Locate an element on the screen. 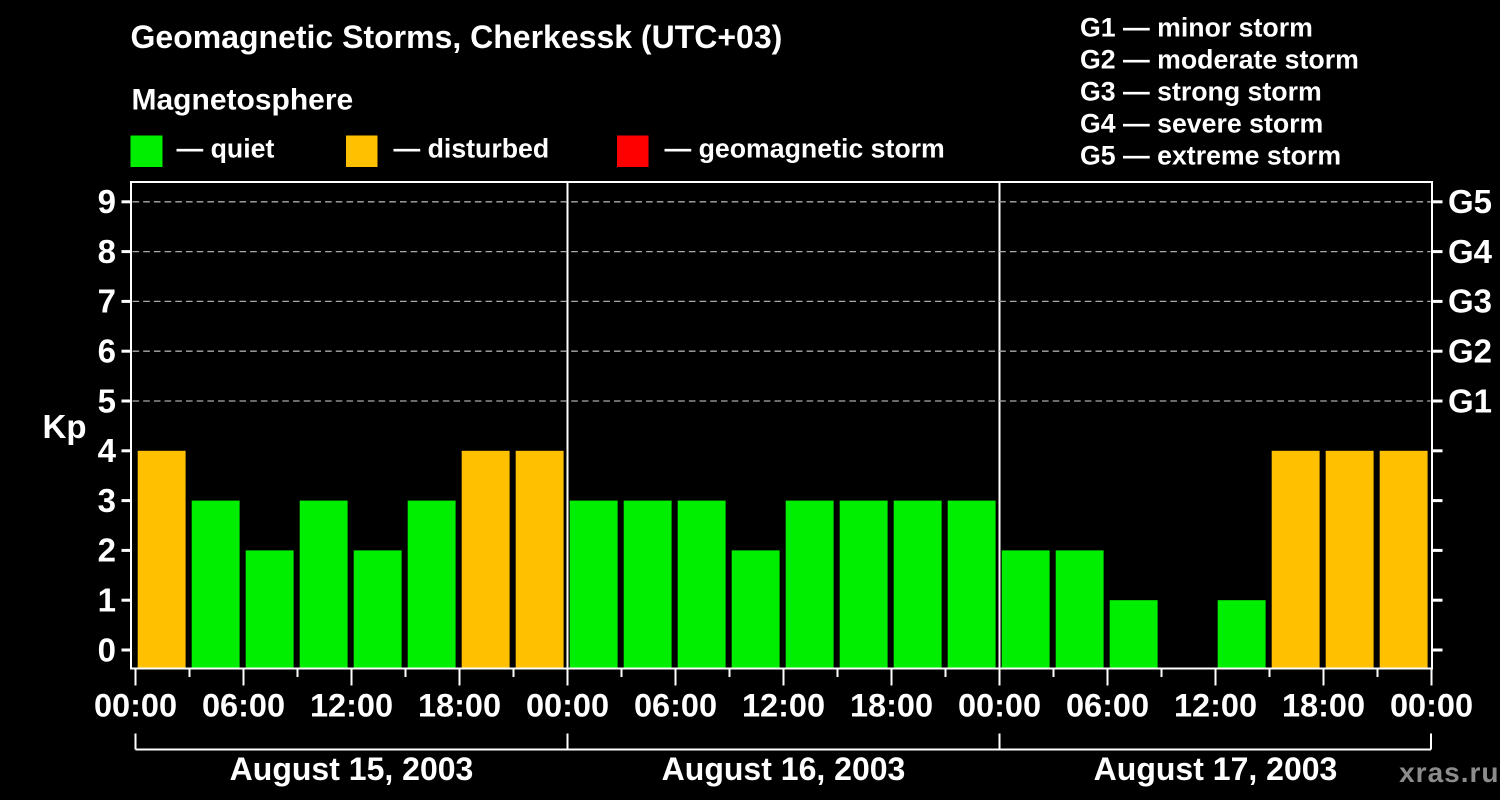 Image resolution: width=1500 pixels, height=800 pixels. svg-text: G4 — severe storm is located at coordinates (1201, 123).